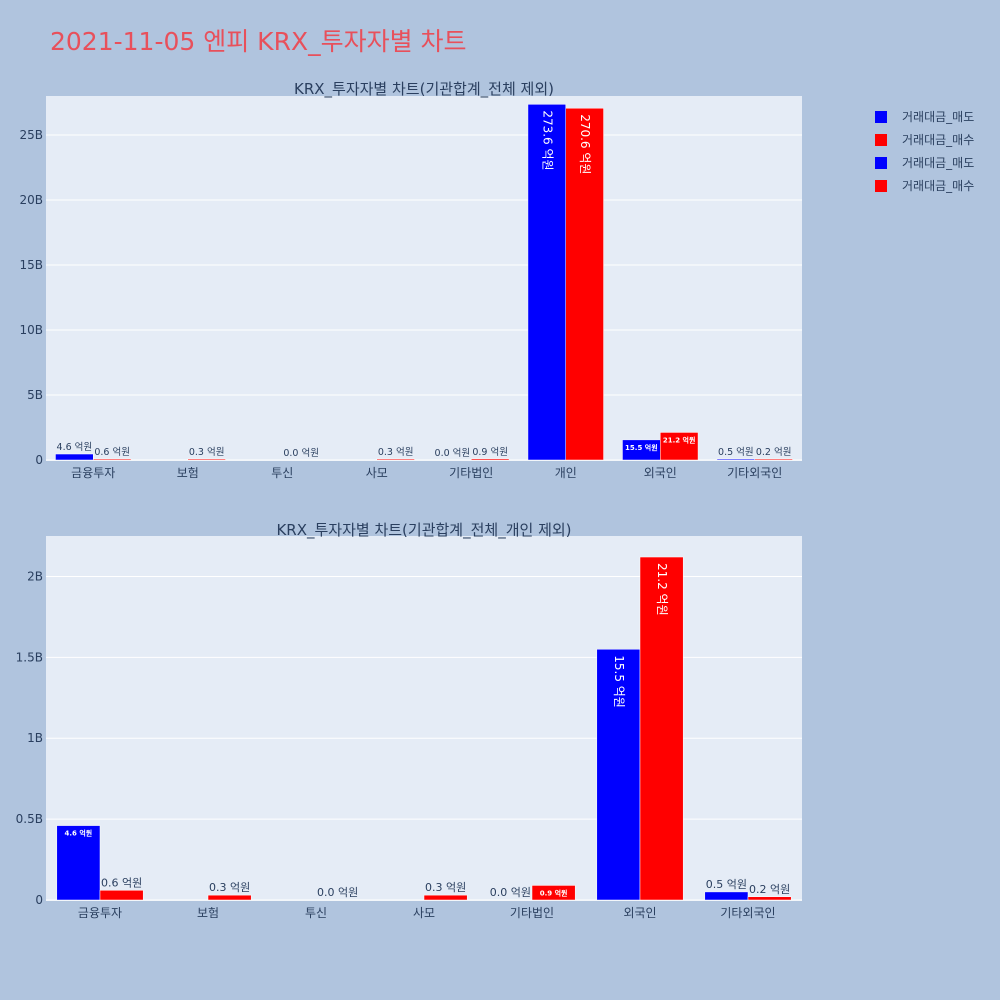  Describe the element at coordinates (35, 576) in the screenshot. I see `y-tick-label: 2B` at that location.